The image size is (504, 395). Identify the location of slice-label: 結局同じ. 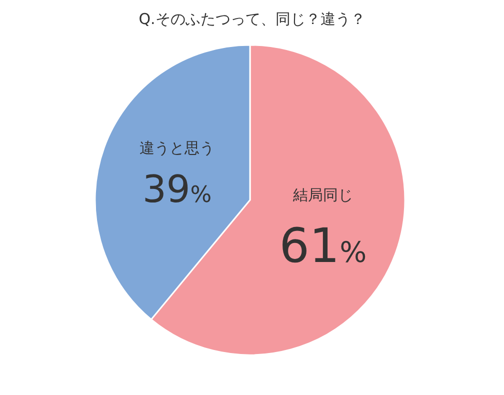
(322, 195).